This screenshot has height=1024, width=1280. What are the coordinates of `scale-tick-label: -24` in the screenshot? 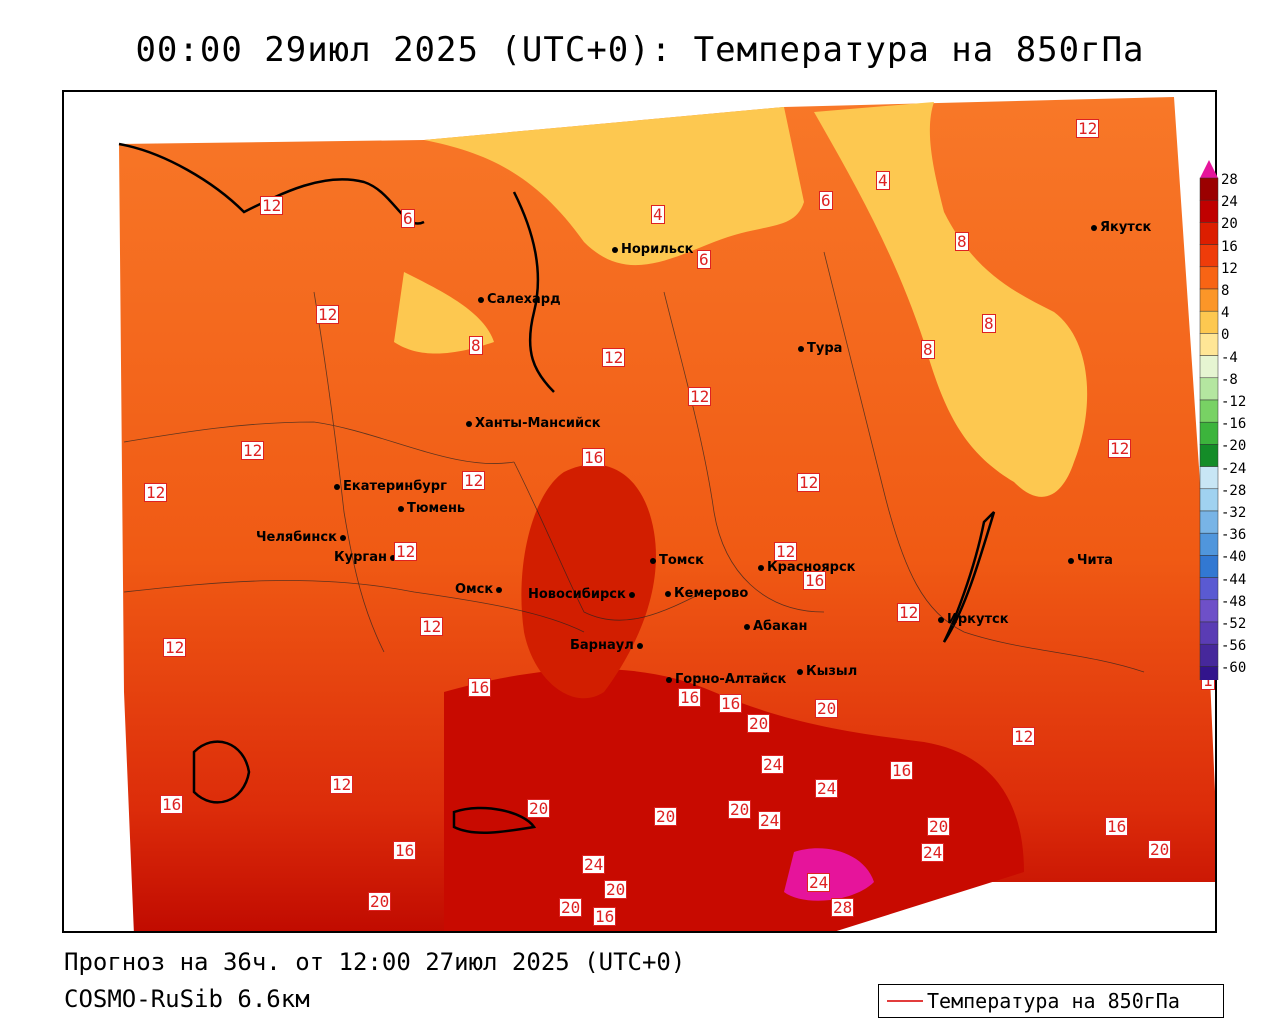 It's located at (1234, 468).